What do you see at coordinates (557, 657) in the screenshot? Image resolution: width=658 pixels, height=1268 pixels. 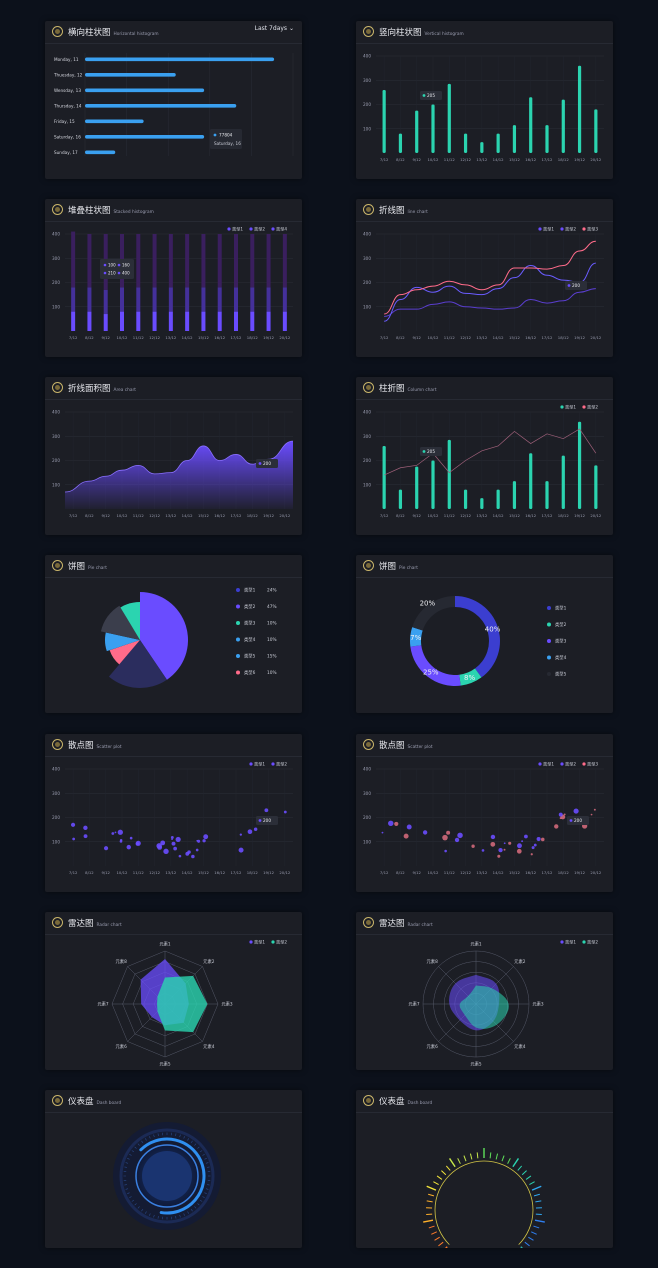 I see `legend-item: 类型4` at bounding box center [557, 657].